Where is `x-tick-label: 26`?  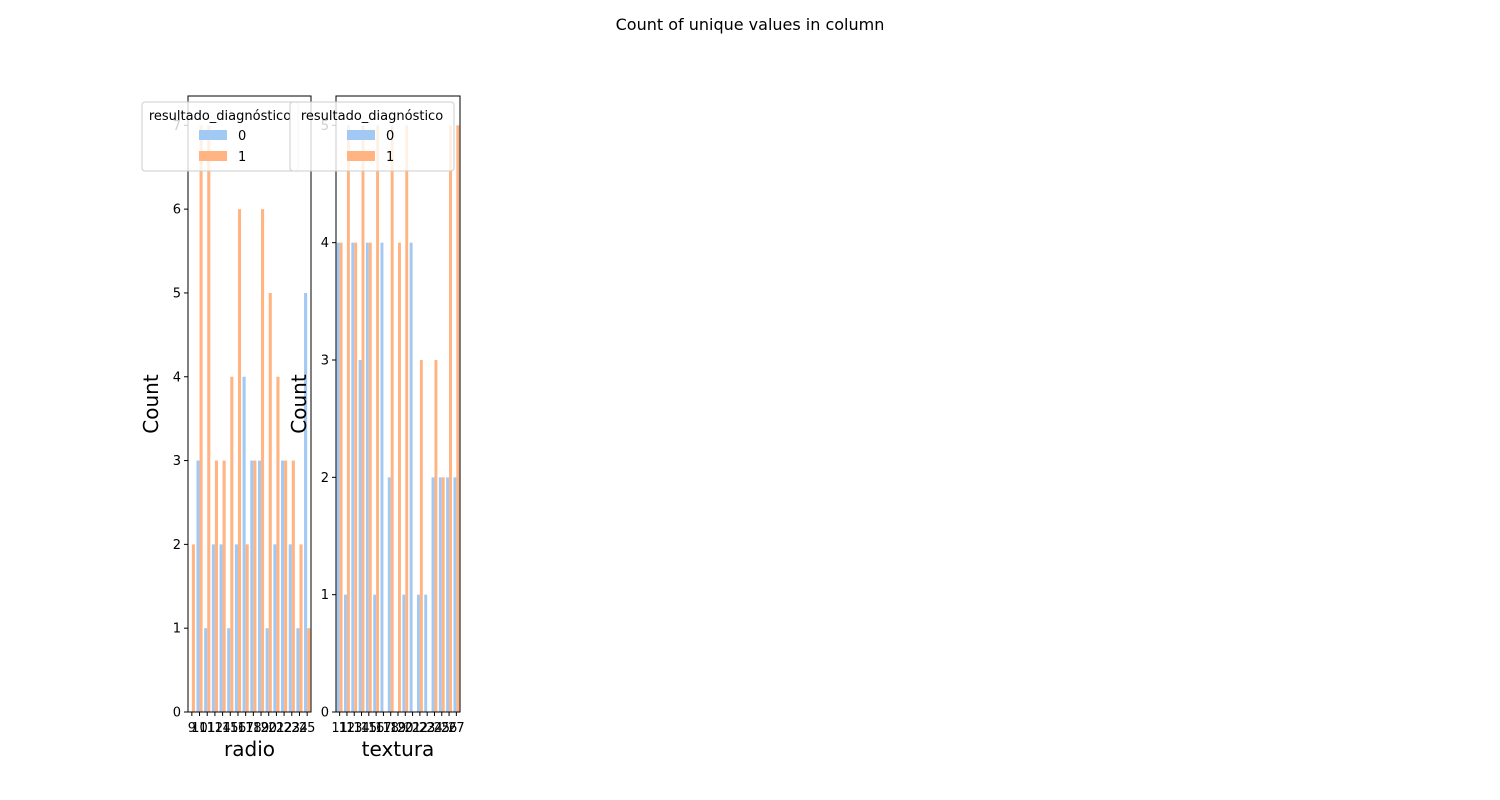
x-tick-label: 26 is located at coordinates (449, 728).